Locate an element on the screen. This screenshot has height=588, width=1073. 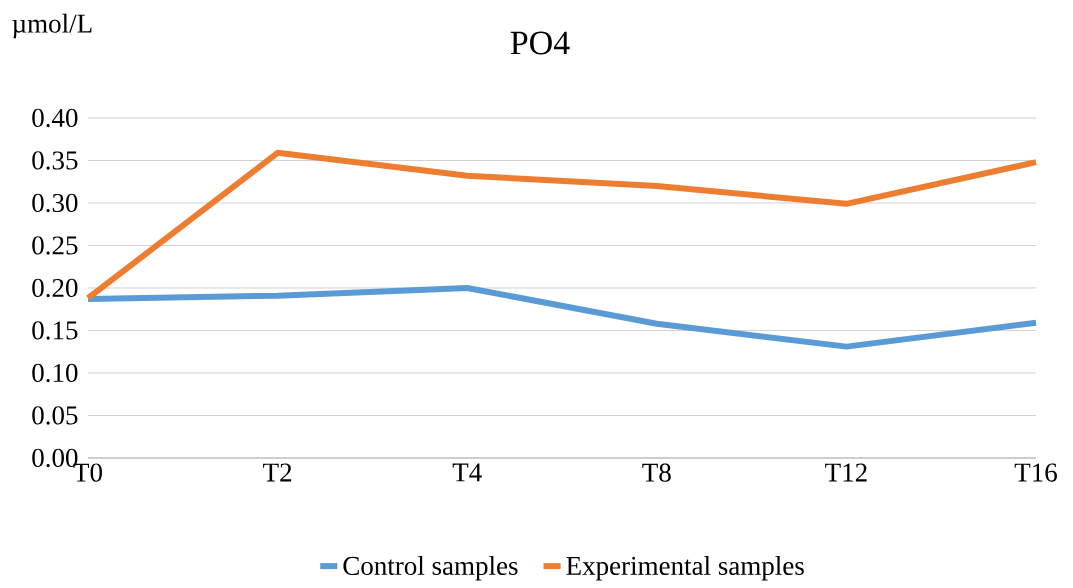
y-tick-label: 0.20 is located at coordinates (55, 288).